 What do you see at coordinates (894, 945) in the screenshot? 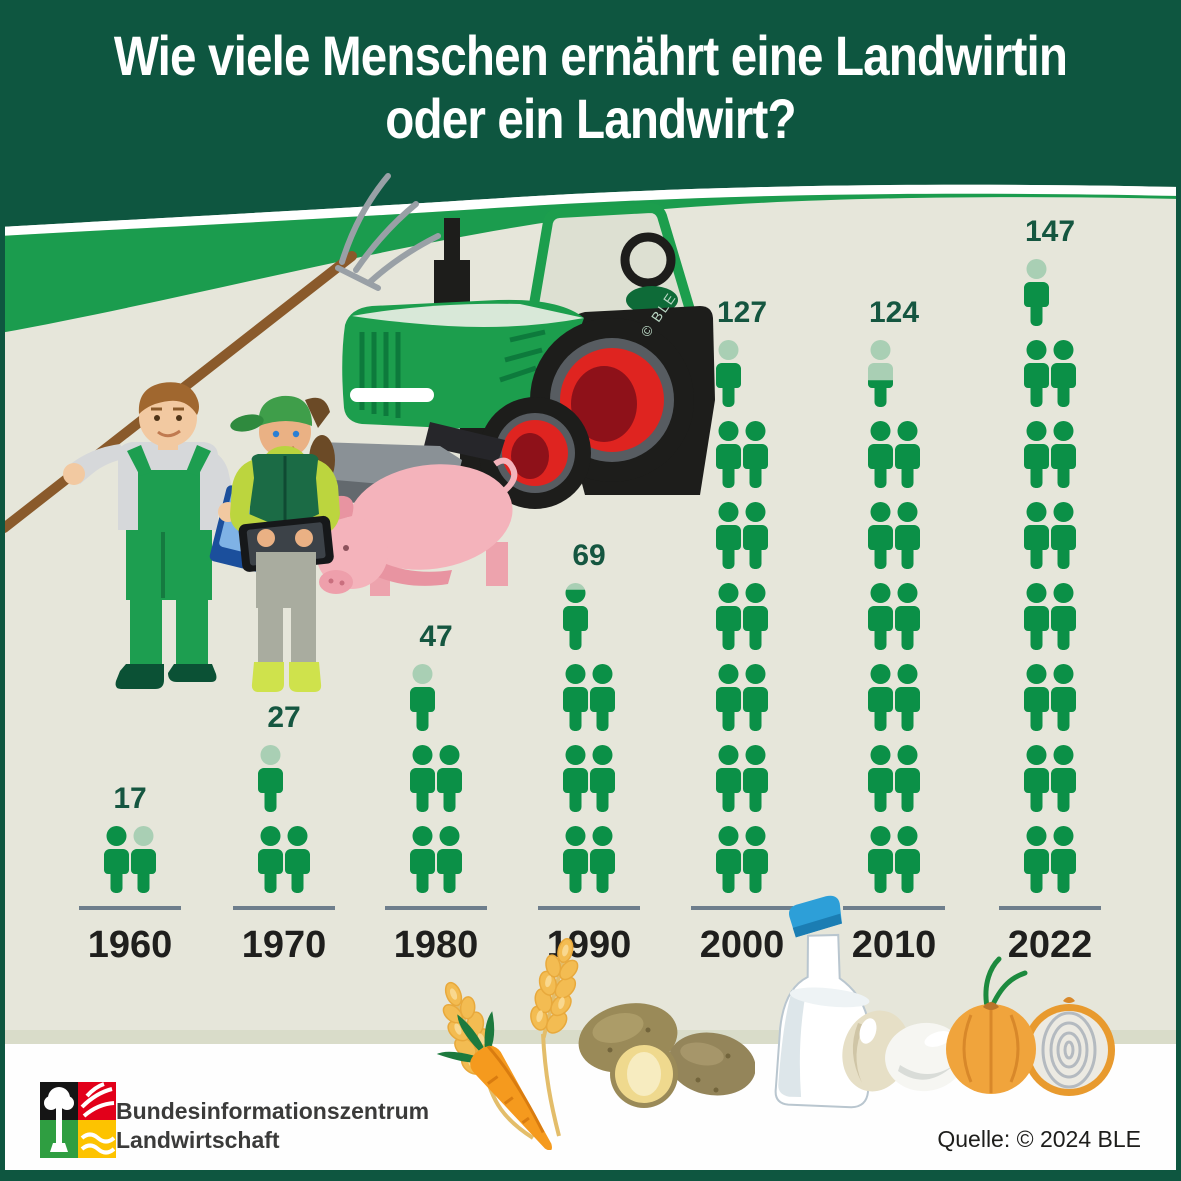
I see `year-label: 2010` at bounding box center [894, 945].